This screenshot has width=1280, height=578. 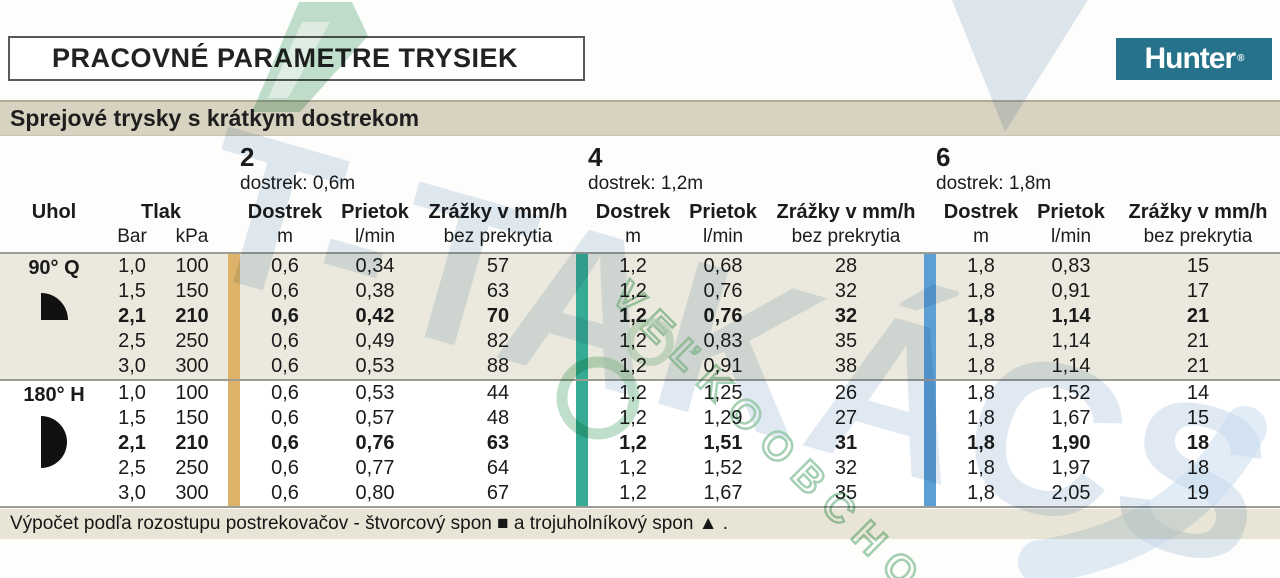 I want to click on table-row: 1,0 100 0,6 0,53 44 1,2 1,25 26 1,8 1,52 14, so click(x=640, y=393).